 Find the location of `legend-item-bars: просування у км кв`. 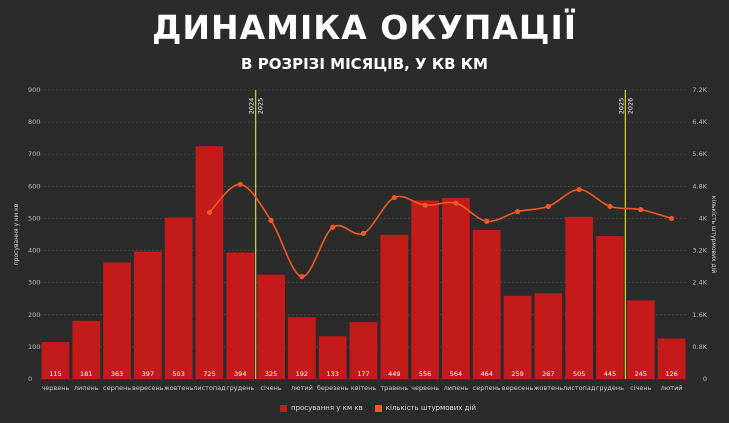

legend-item-bars: просування у км кв is located at coordinates (321, 408).